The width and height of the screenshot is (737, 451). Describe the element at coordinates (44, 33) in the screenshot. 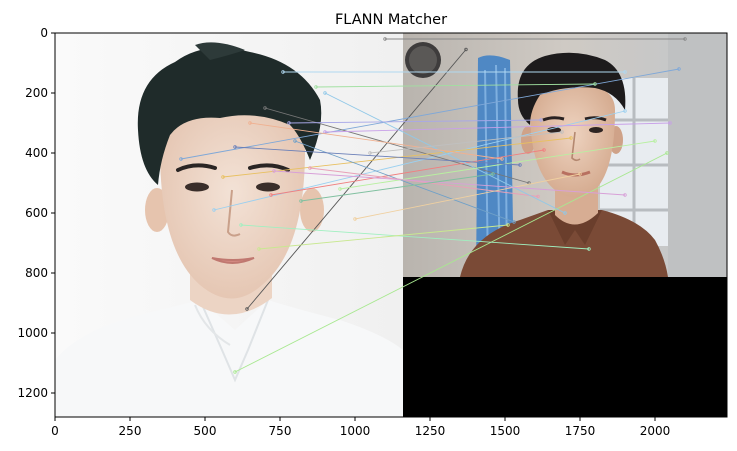

I see `y-tick-label: 0` at that location.